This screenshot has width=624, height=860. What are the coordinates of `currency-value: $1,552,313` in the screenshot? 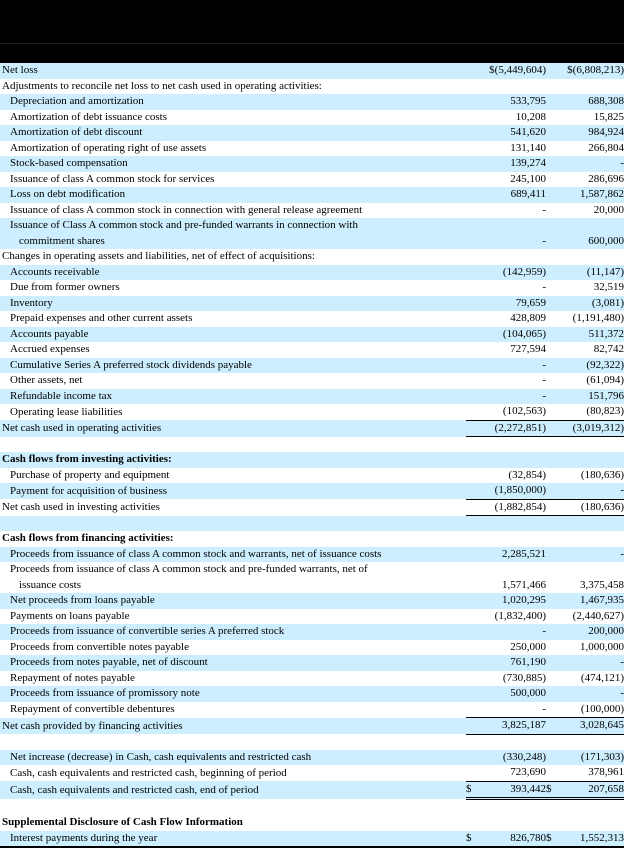 It's located at (585, 839).